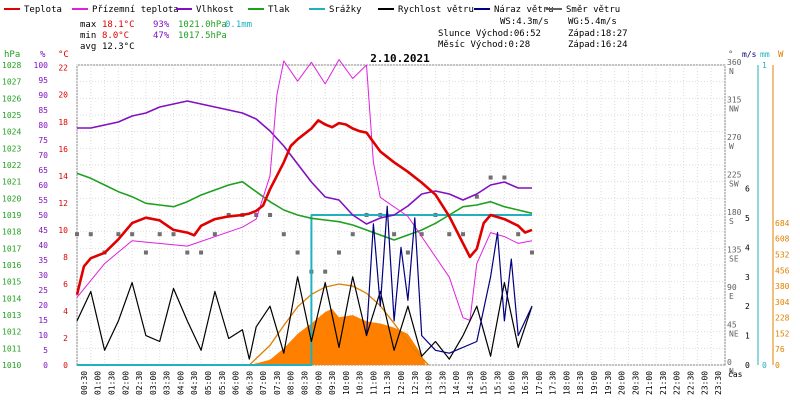 The height and width of the screenshot is (404, 800). What do you see at coordinates (731, 146) in the screenshot?
I see `dir-label: W` at bounding box center [731, 146].